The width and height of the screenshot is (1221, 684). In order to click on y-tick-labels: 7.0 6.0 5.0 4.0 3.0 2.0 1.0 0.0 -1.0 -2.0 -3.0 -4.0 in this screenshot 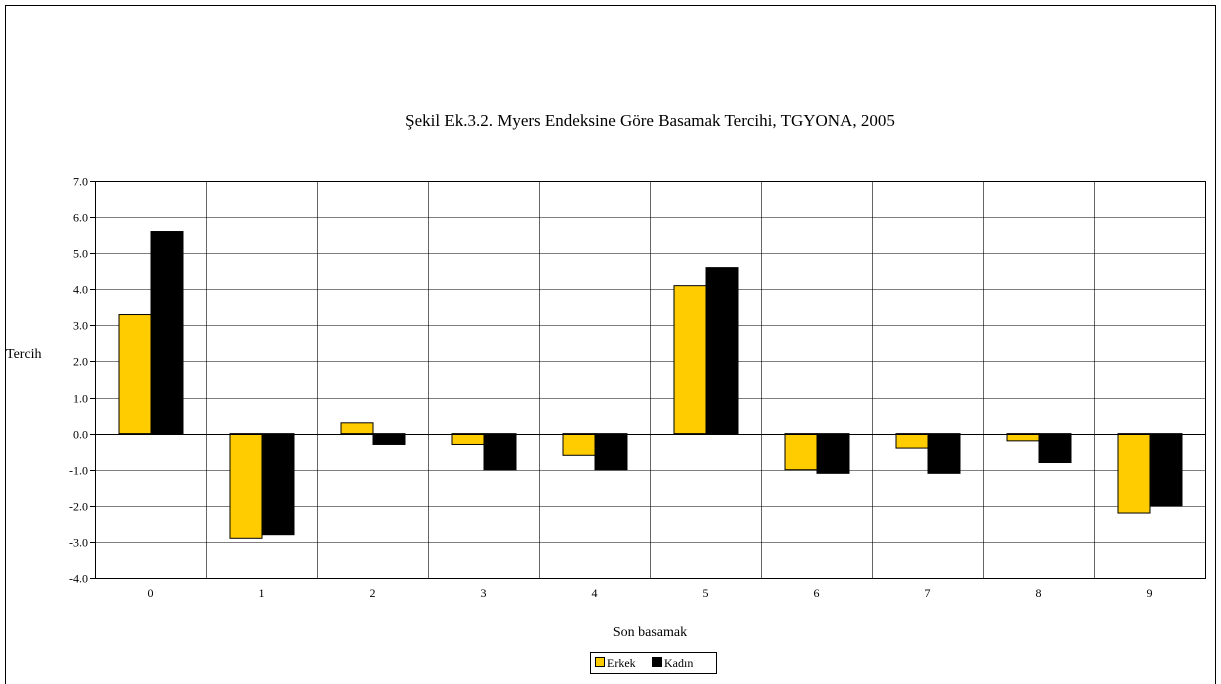, I will do `click(78, 380)`.